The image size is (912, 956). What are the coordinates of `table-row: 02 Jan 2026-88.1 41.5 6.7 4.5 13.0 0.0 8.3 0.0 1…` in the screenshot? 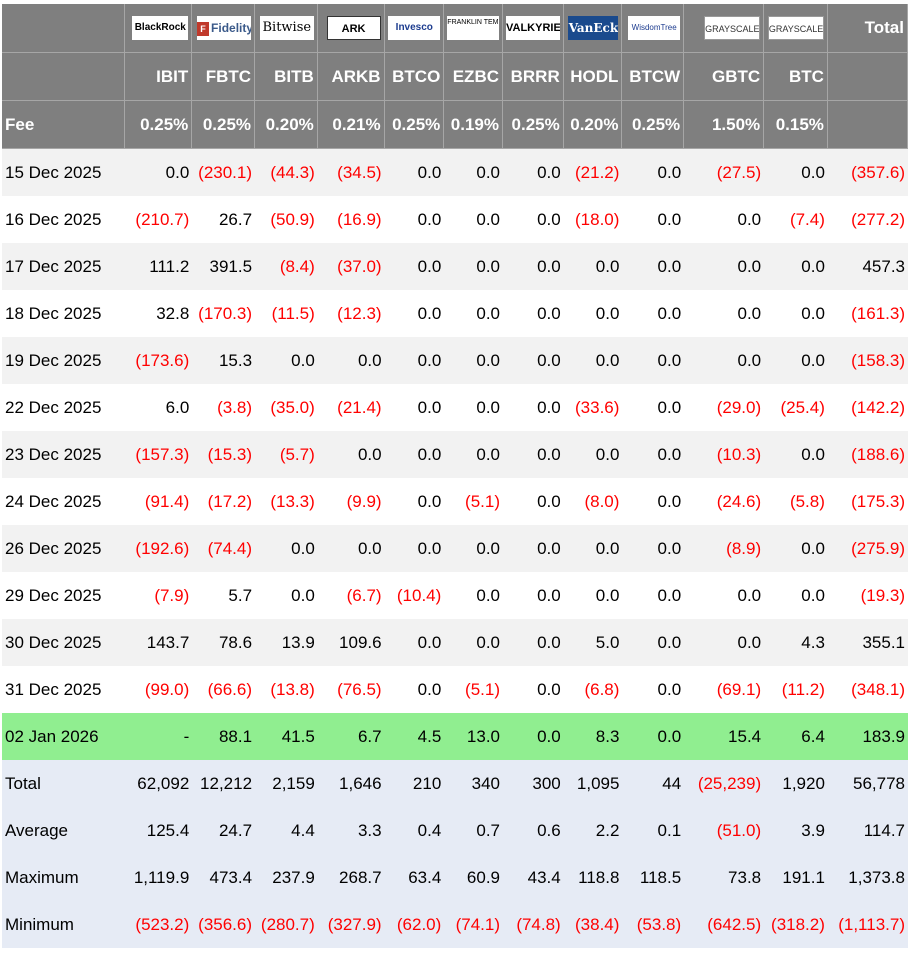 It's located at (455, 736).